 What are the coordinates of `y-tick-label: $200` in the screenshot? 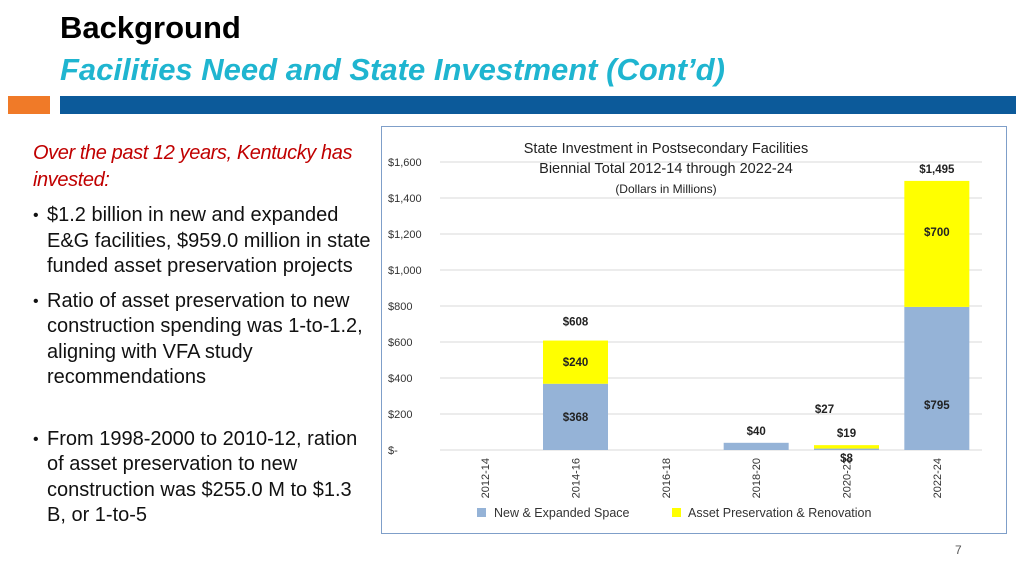 It's located at (400, 415).